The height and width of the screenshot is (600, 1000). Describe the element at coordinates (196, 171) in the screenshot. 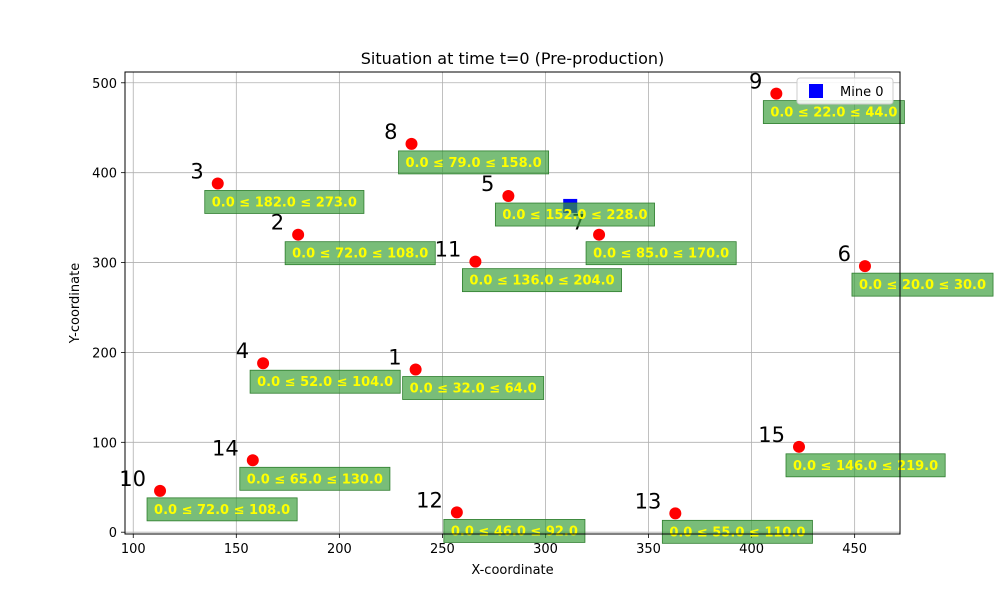

I see `point-id-label: 3` at that location.